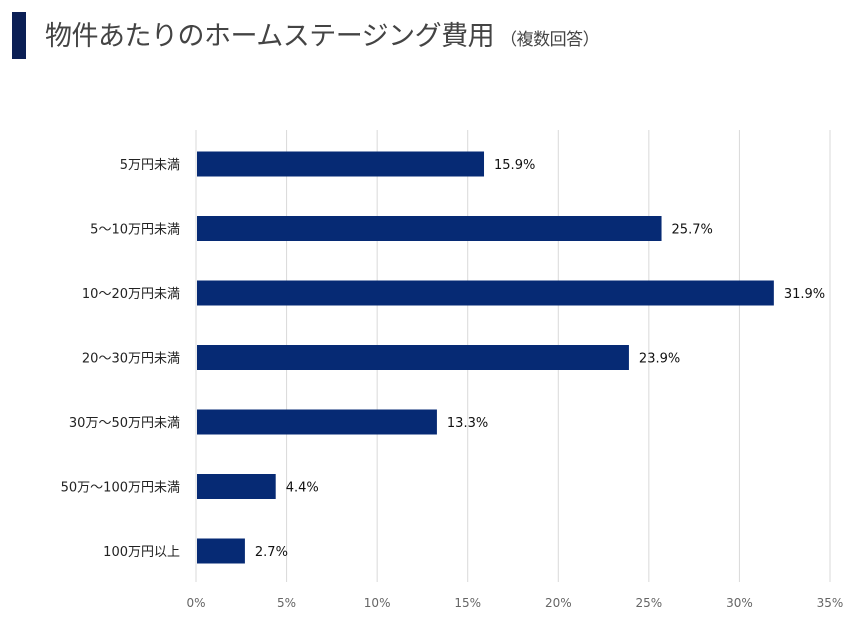  What do you see at coordinates (467, 423) in the screenshot?
I see `data-label: 13.3%` at bounding box center [467, 423].